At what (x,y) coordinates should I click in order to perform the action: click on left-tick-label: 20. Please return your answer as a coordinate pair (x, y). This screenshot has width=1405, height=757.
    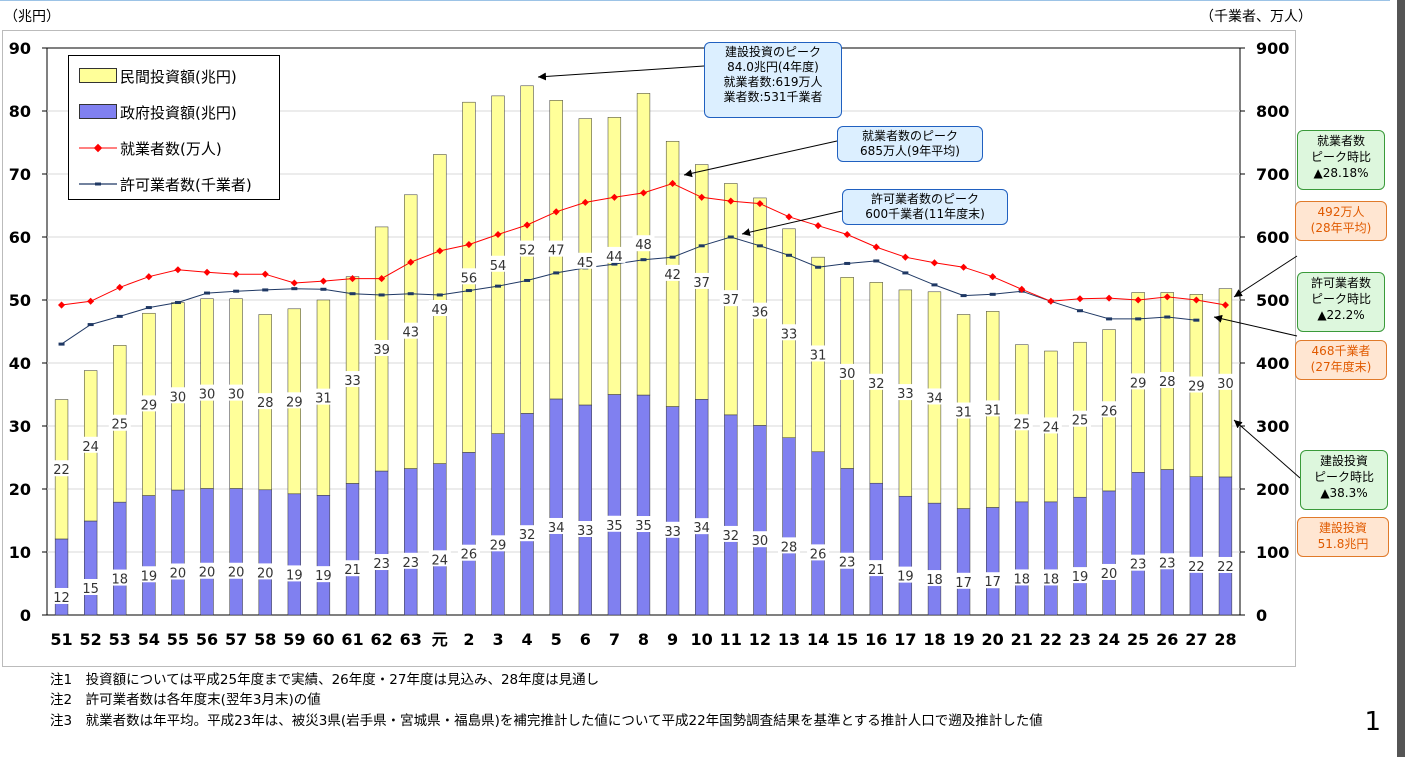
    Looking at the image, I should click on (20, 489).